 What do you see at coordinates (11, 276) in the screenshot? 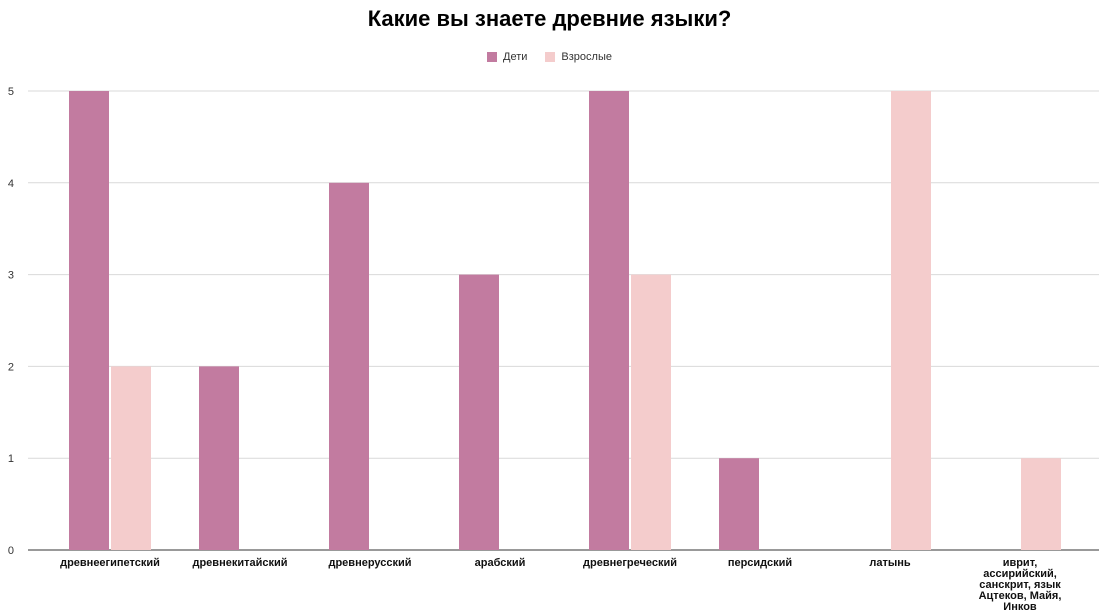
I see `y-tick-label: 3` at bounding box center [11, 276].